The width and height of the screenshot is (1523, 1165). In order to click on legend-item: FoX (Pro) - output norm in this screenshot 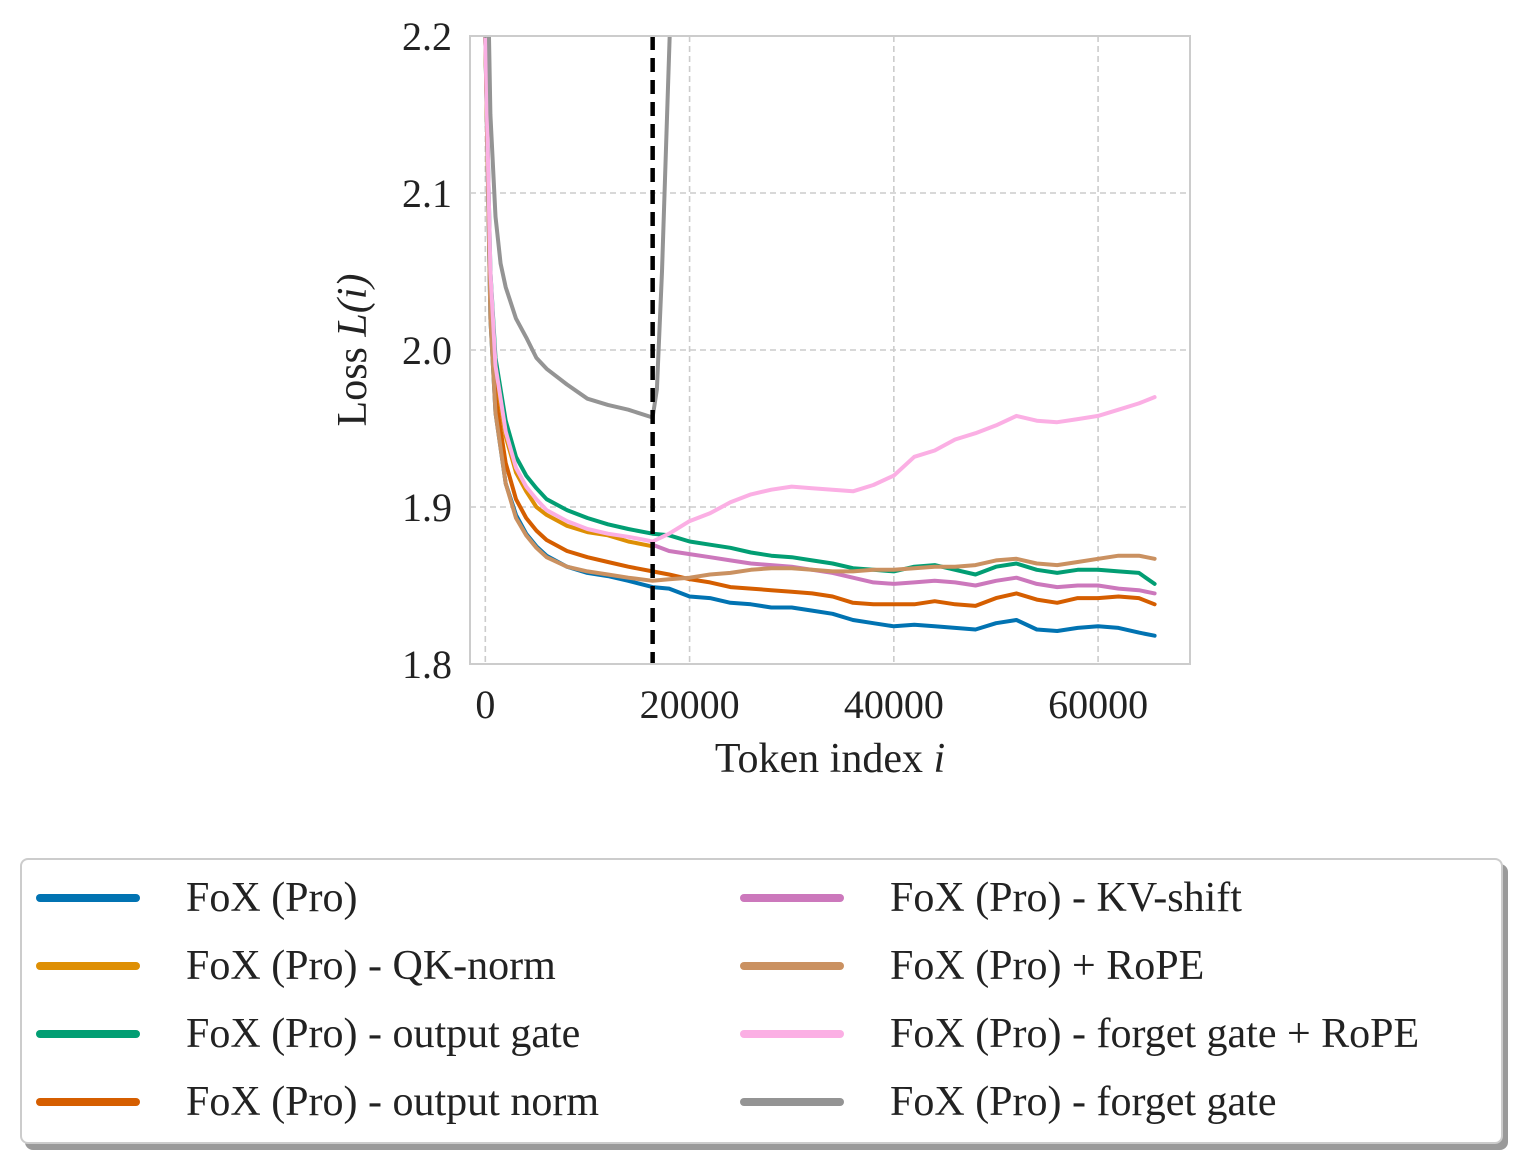, I will do `click(317, 1102)`.